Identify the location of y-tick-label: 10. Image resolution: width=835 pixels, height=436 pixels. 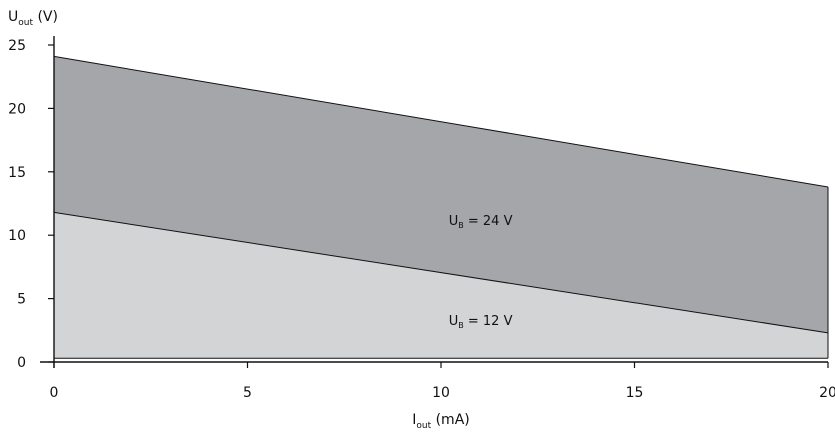
(17, 236).